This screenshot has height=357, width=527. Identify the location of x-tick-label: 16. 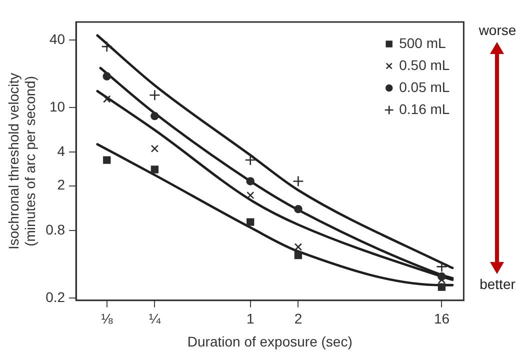
(442, 318).